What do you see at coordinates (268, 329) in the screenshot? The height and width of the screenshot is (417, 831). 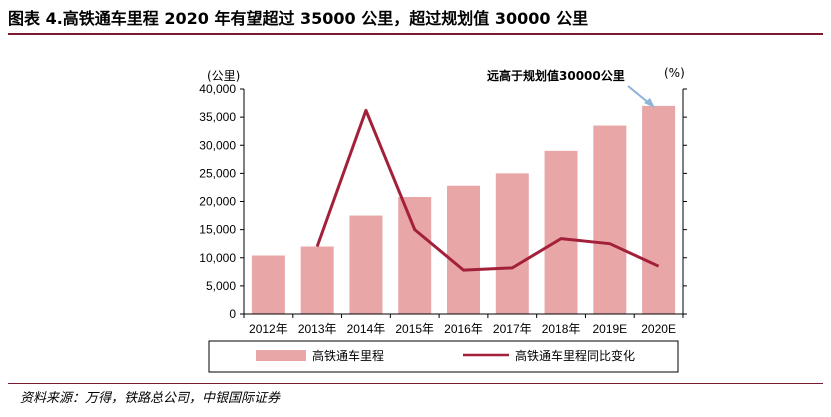 I see `x-tick-label-2012年: 2012年` at bounding box center [268, 329].